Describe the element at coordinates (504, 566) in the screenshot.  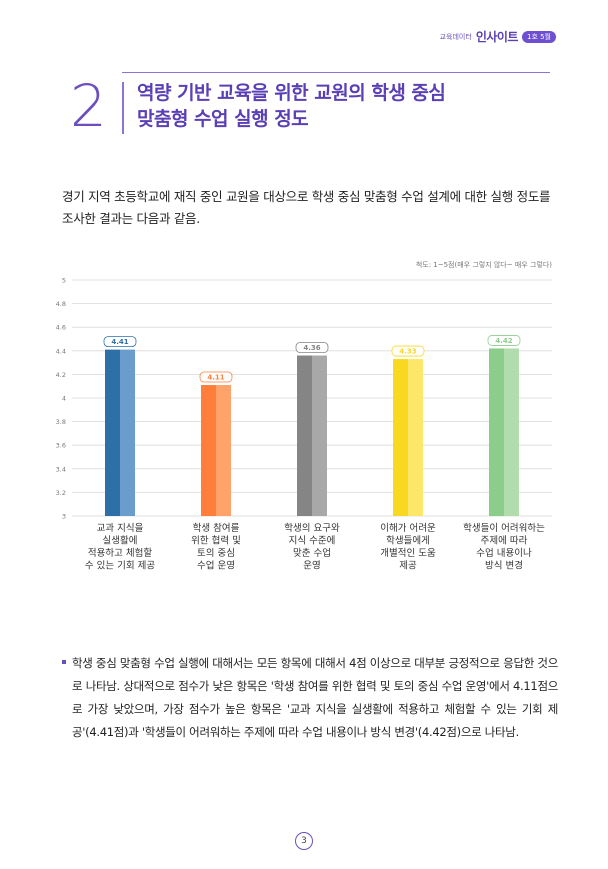
I see `category-label-4-3: 방식 변경` at that location.